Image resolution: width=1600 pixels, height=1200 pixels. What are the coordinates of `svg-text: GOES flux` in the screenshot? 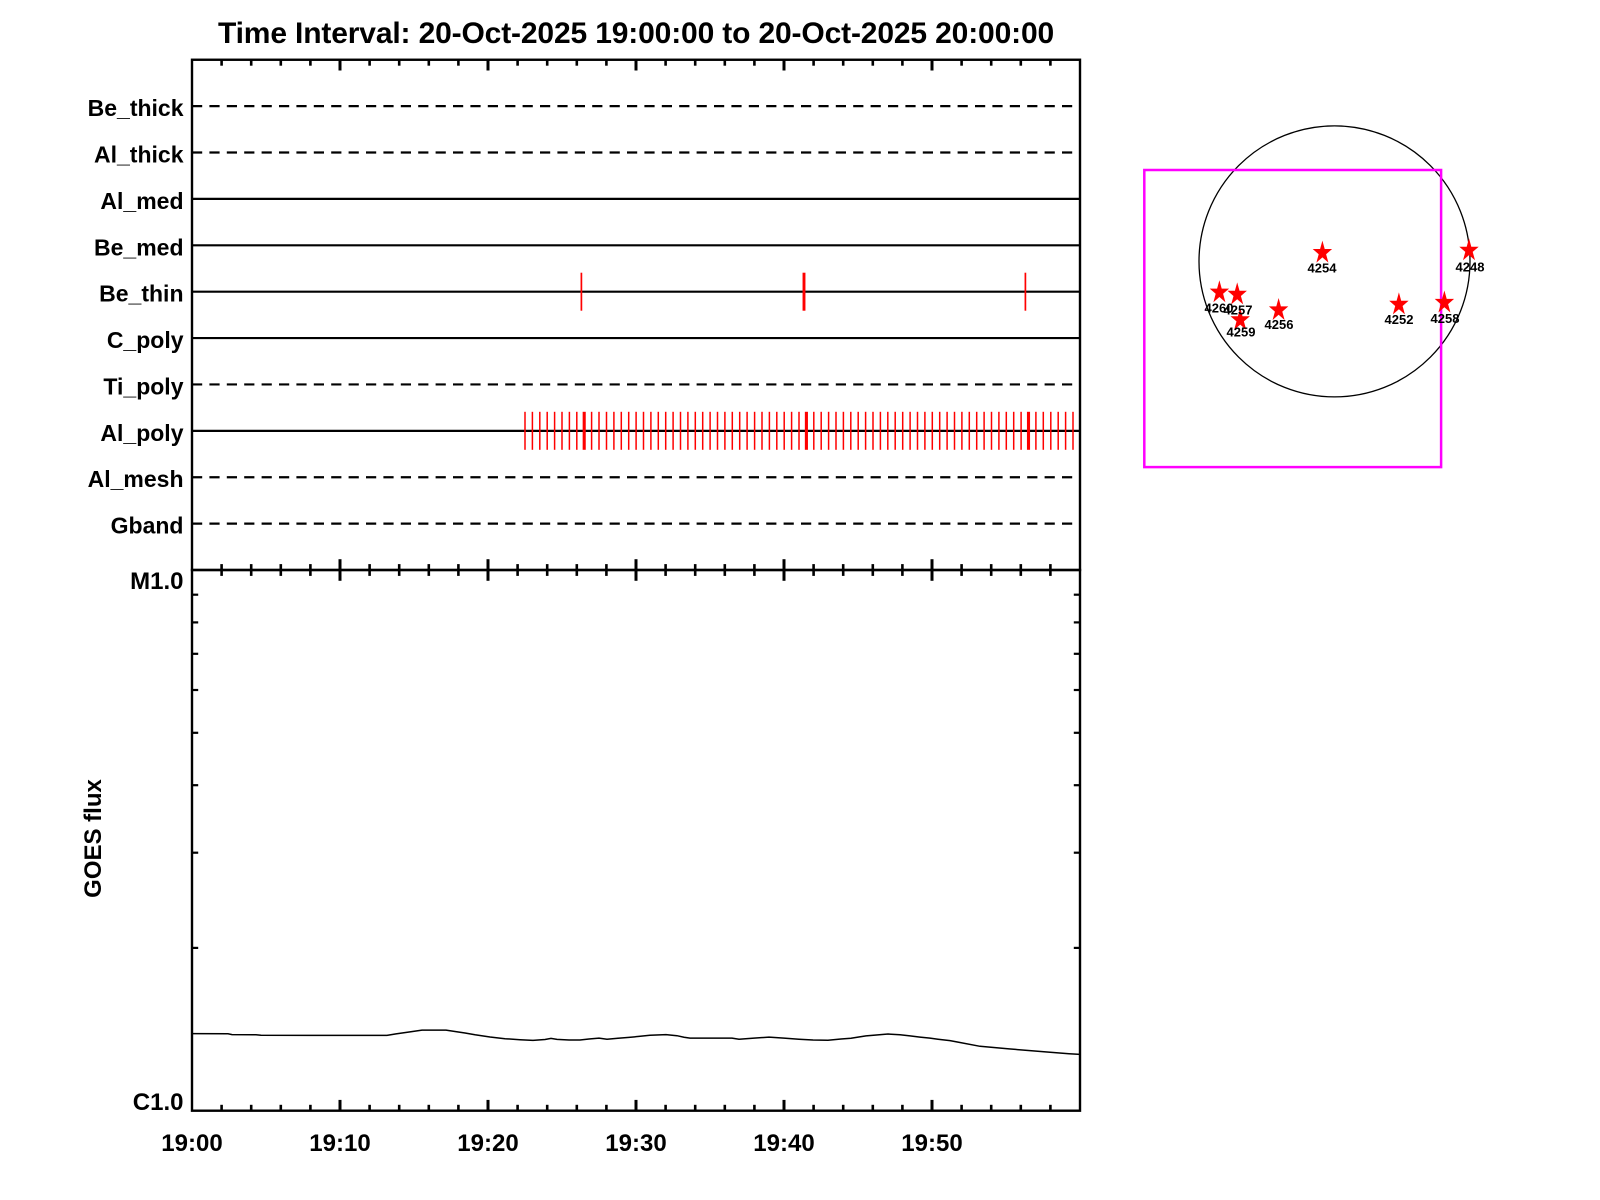 It's located at (93, 838).